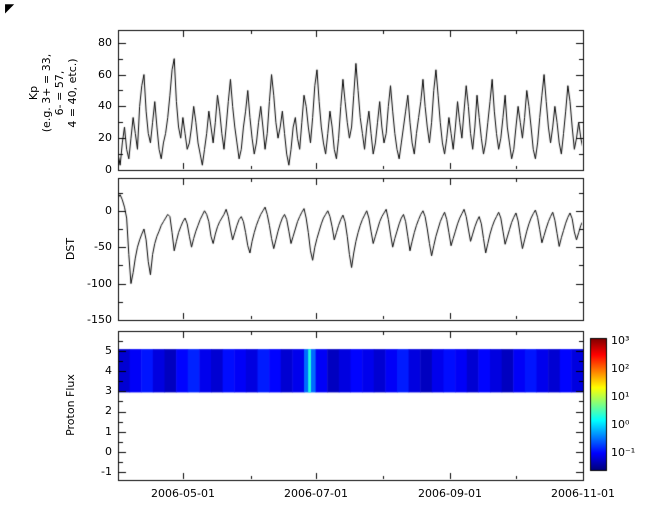  I want to click on colorbar-tick: 10⁻¹, so click(623, 452).